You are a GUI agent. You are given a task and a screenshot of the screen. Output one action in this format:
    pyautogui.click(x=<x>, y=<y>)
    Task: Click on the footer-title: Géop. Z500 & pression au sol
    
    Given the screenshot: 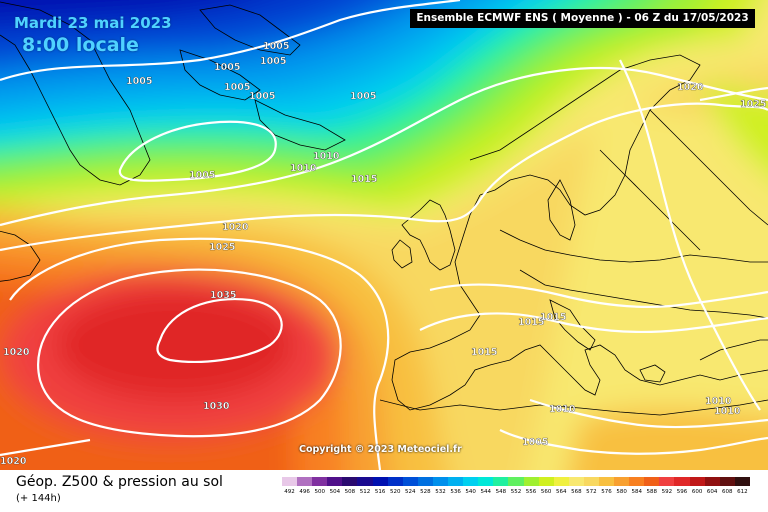 What is the action you would take?
    pyautogui.click(x=119, y=482)
    